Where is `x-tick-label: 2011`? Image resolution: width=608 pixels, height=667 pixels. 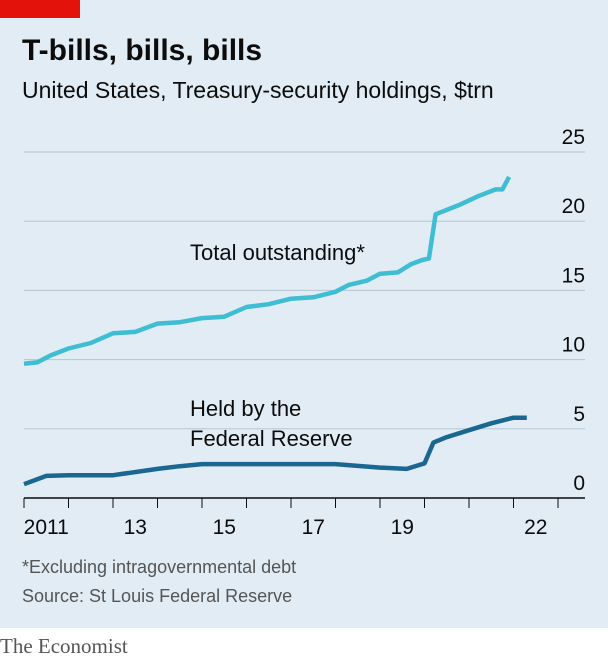
x-tick-label: 2011 is located at coordinates (46, 527).